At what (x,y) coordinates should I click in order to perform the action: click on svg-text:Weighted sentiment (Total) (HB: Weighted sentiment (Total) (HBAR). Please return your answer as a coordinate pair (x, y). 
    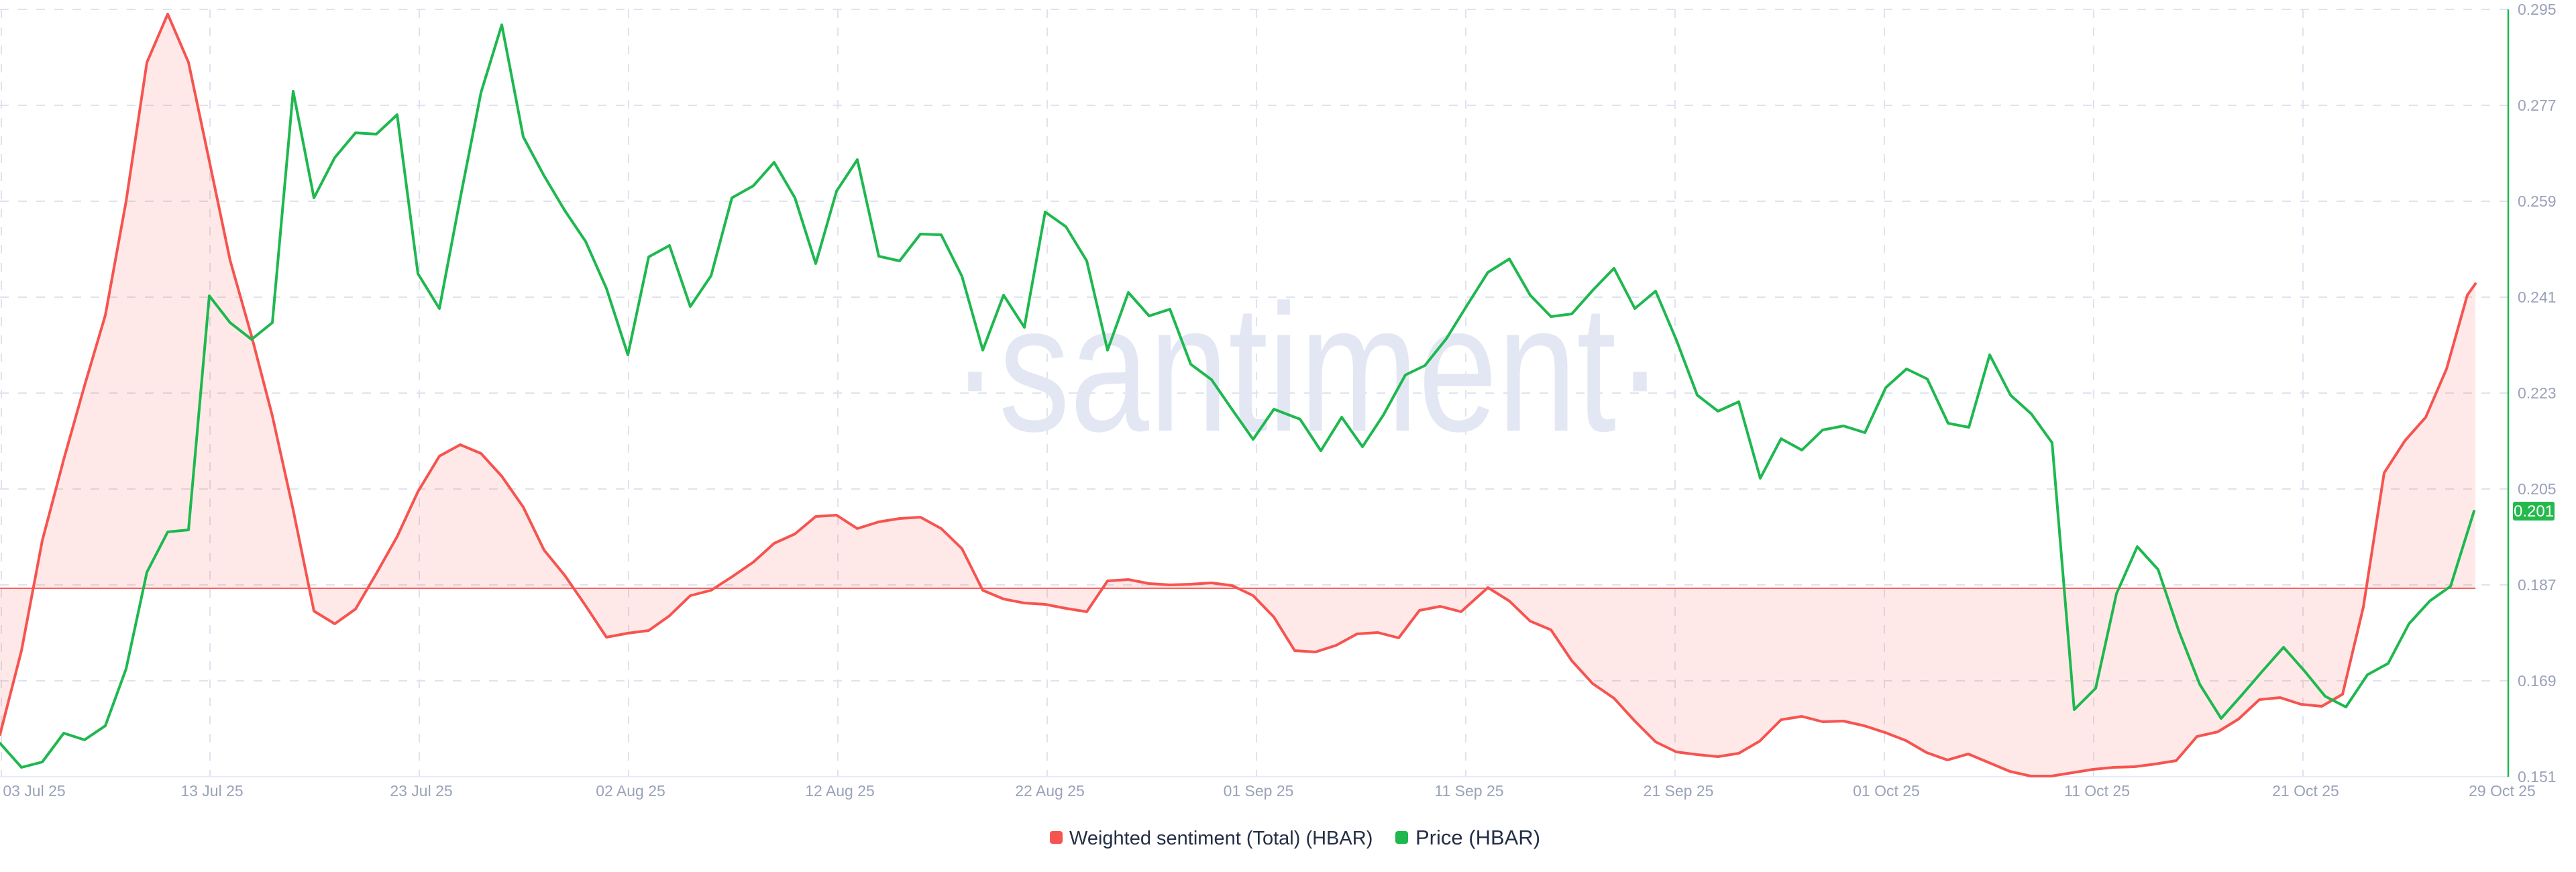
    Looking at the image, I should click on (1221, 839).